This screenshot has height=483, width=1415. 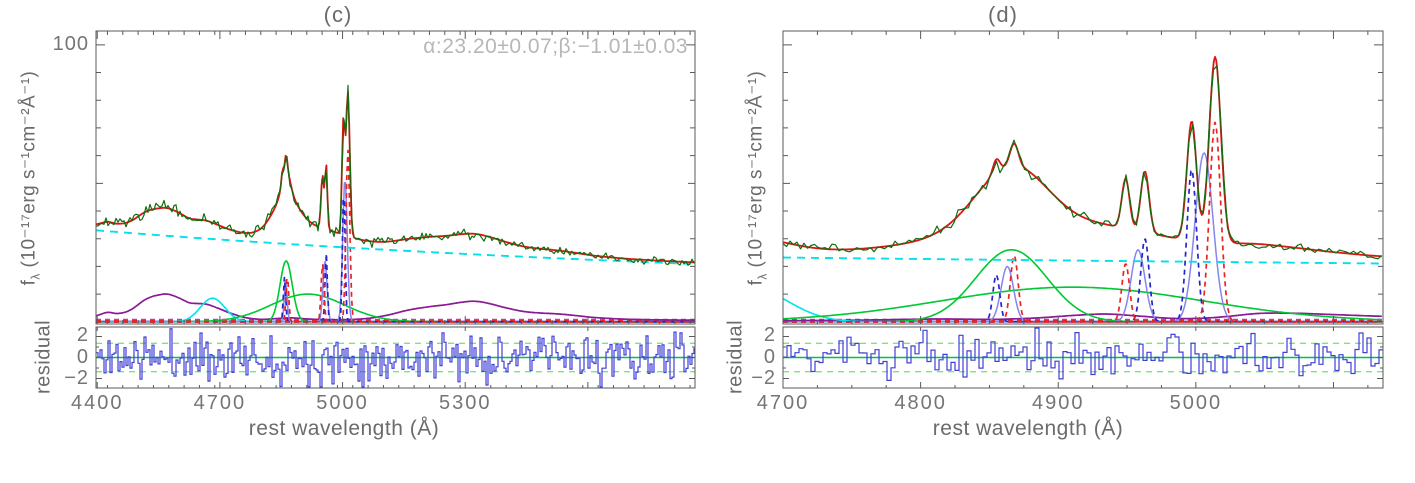 What do you see at coordinates (344, 428) in the screenshot?
I see `panel-c-x-axis-label: rest wavelength (Å)` at bounding box center [344, 428].